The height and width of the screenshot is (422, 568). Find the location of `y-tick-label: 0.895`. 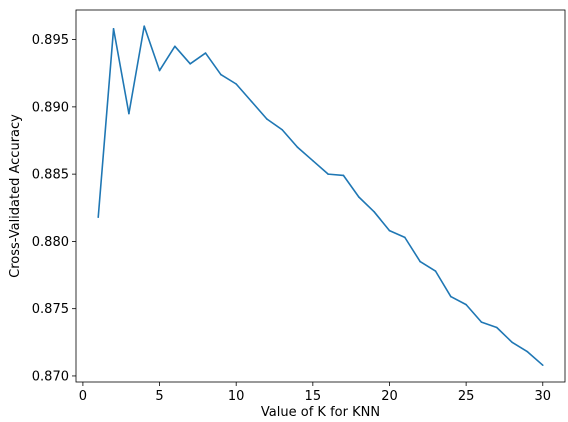

y-tick-label: 0.895 is located at coordinates (50, 40).